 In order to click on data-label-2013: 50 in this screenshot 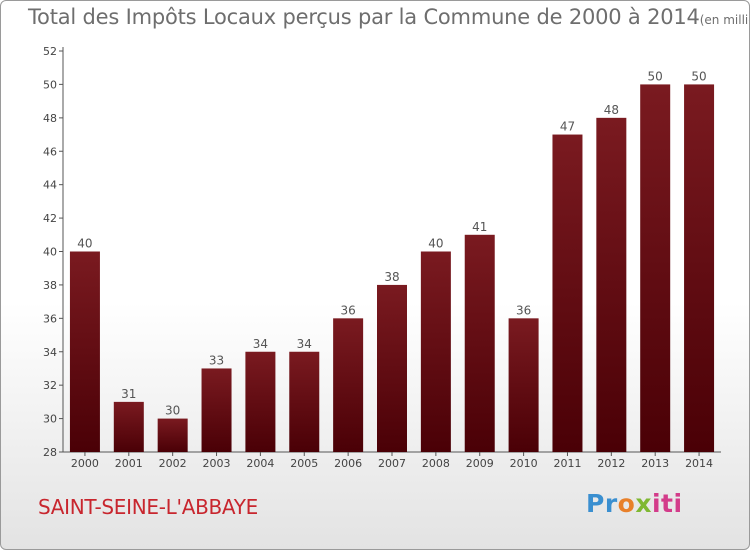, I will do `click(655, 76)`.